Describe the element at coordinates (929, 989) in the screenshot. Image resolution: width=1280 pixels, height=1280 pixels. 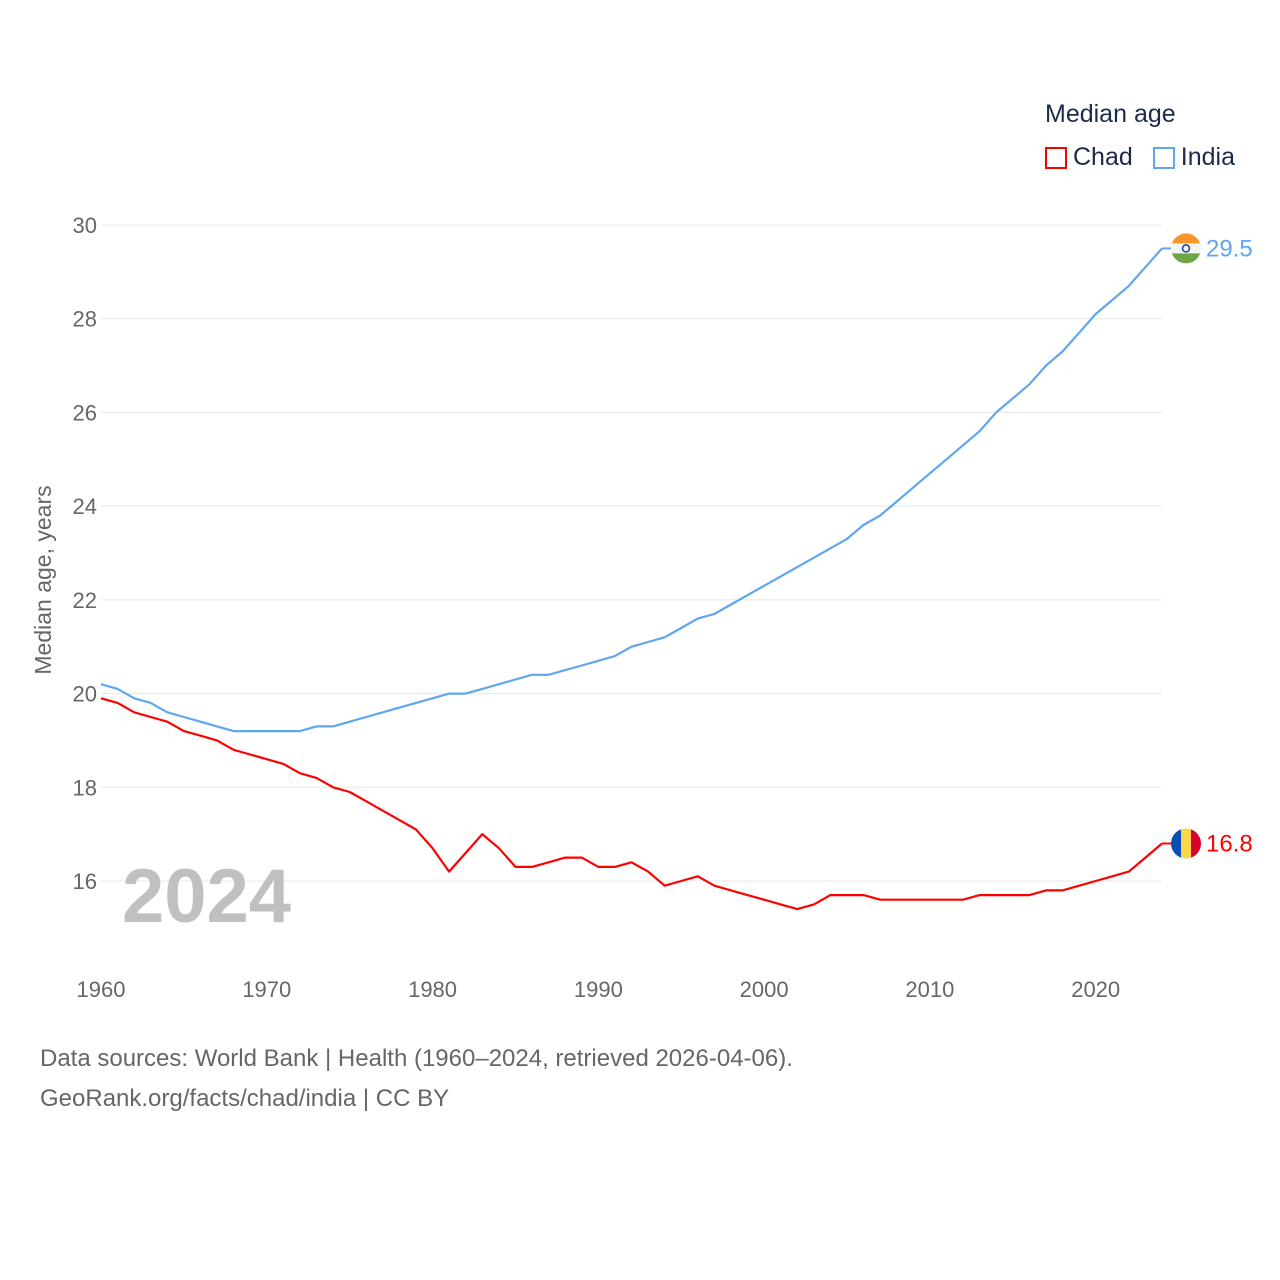
I see `x-tick-label: 2010` at that location.